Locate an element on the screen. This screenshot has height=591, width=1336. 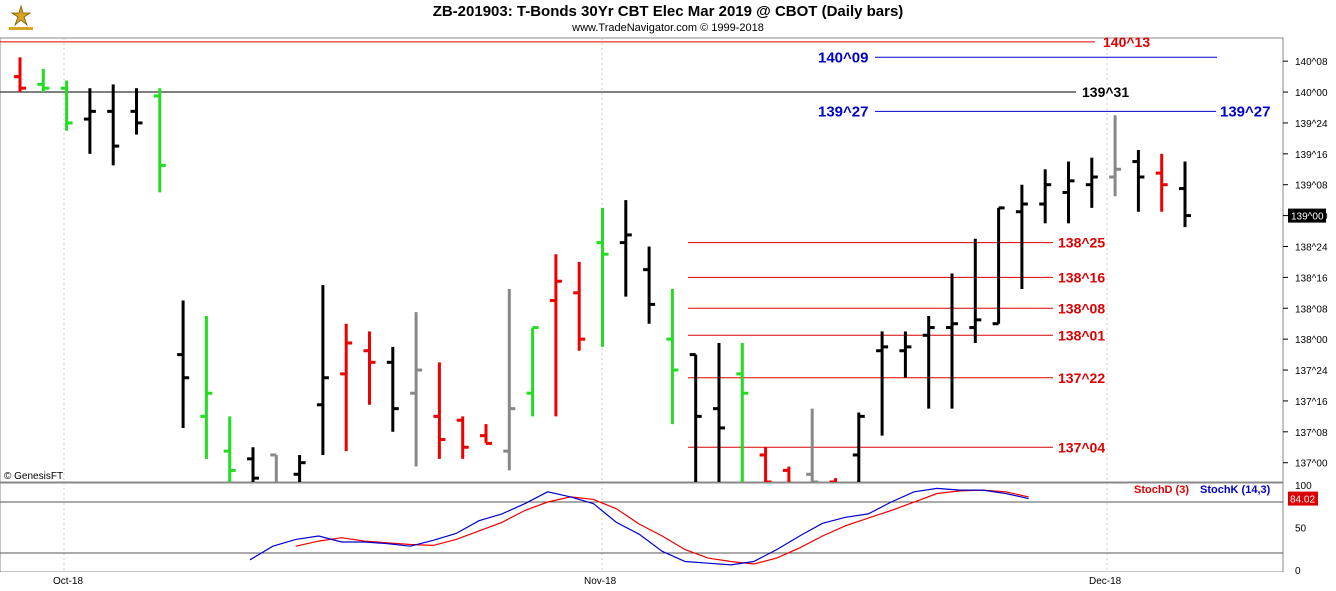
trade-navigator-logo-icon is located at coordinates (21, 17).